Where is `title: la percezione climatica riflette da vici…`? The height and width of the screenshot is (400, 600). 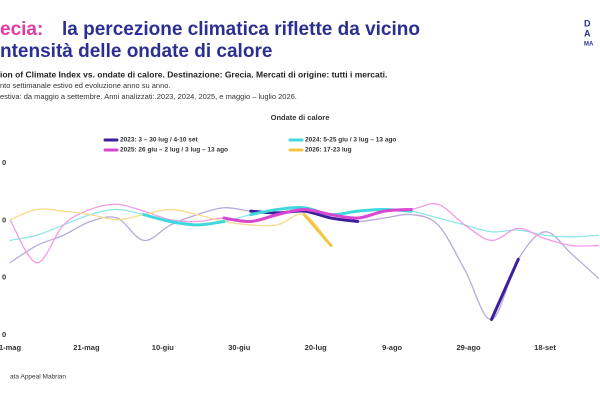 title: la percezione climatica riflette da vici… is located at coordinates (241, 29).